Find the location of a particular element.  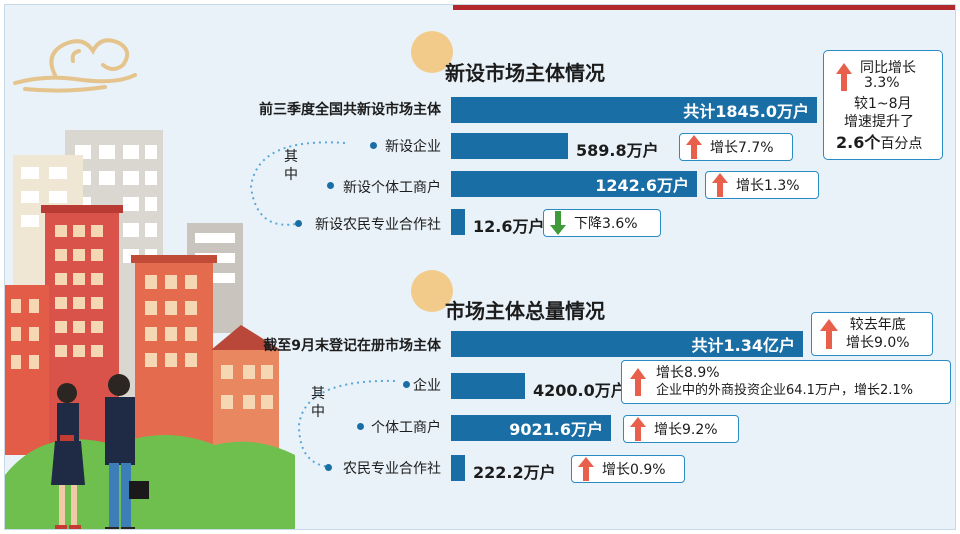

section1-note-box: 同比增长 3.3% 较1~8月 增速提升了 2.6个百分点 is located at coordinates (883, 105).